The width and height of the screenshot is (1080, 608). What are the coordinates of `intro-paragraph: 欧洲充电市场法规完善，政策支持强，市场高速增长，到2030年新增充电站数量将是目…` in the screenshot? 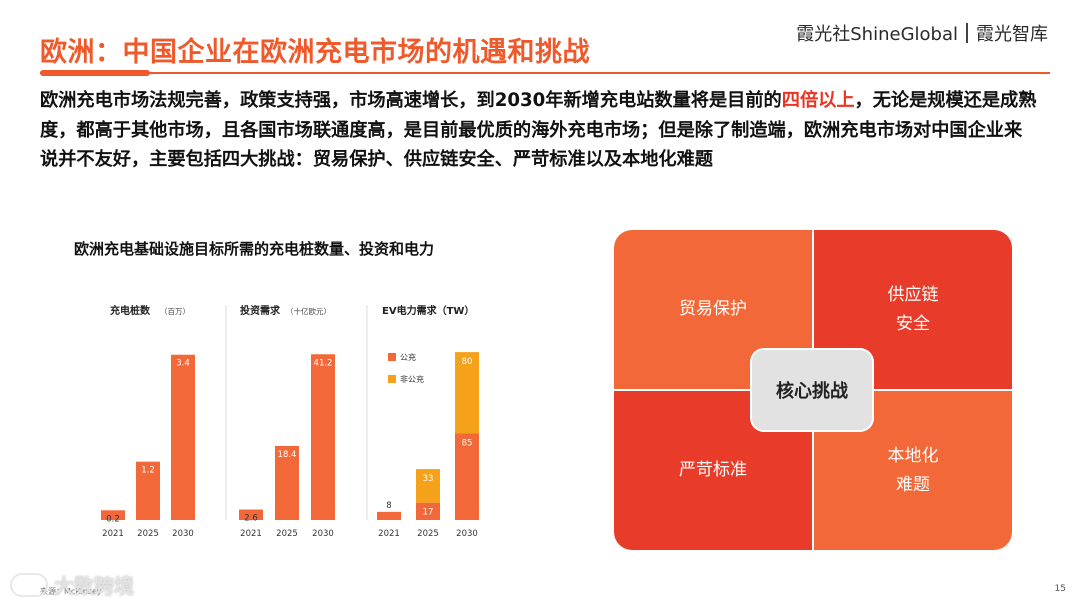 It's located at (540, 130).